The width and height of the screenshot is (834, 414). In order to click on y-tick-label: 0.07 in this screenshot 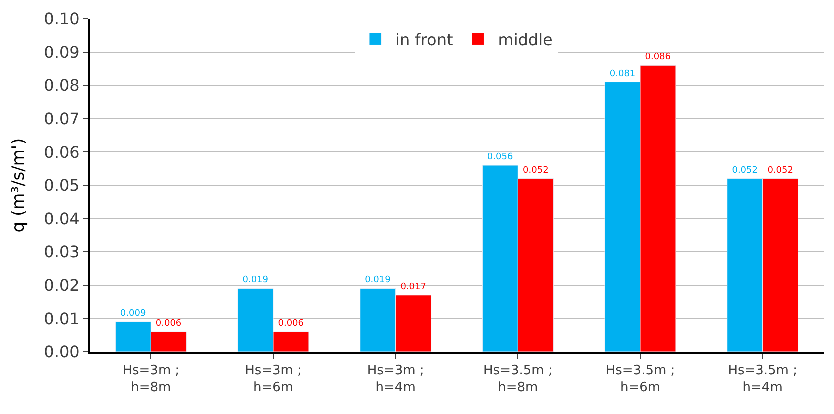, I will do `click(62, 119)`.